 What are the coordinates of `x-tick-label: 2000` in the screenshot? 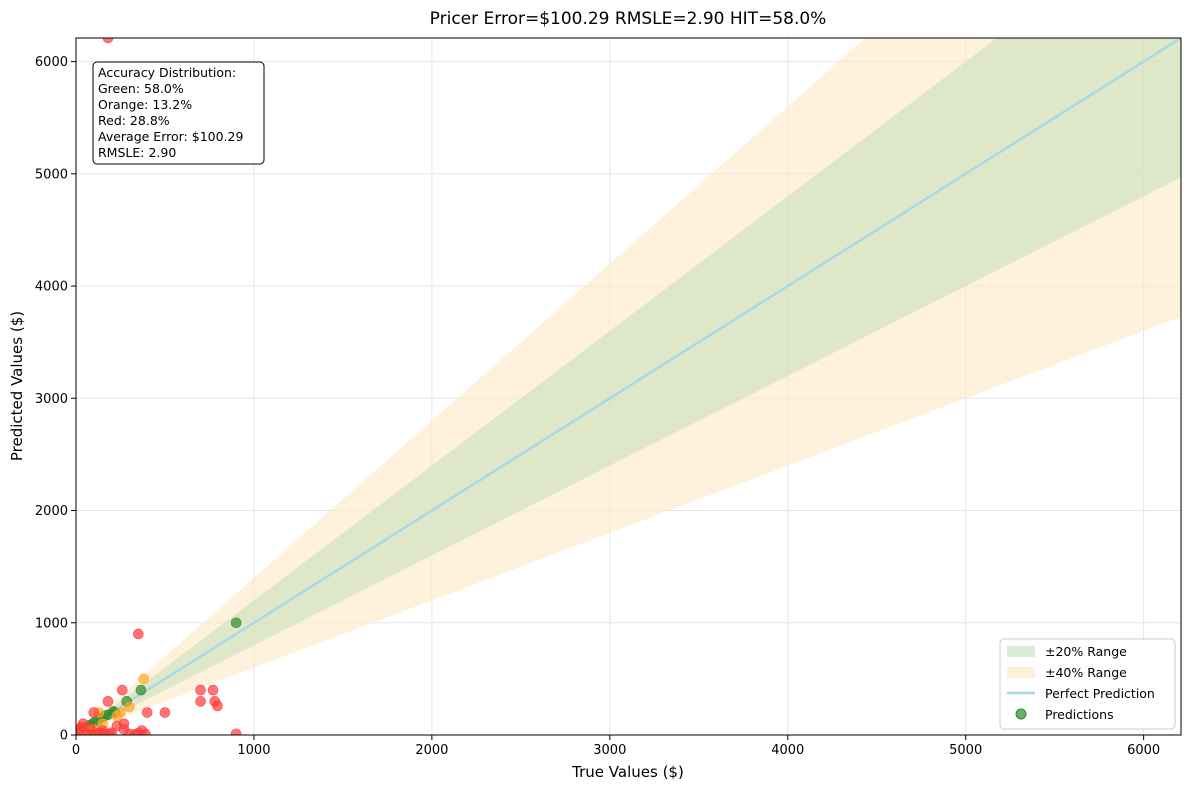 It's located at (431, 750).